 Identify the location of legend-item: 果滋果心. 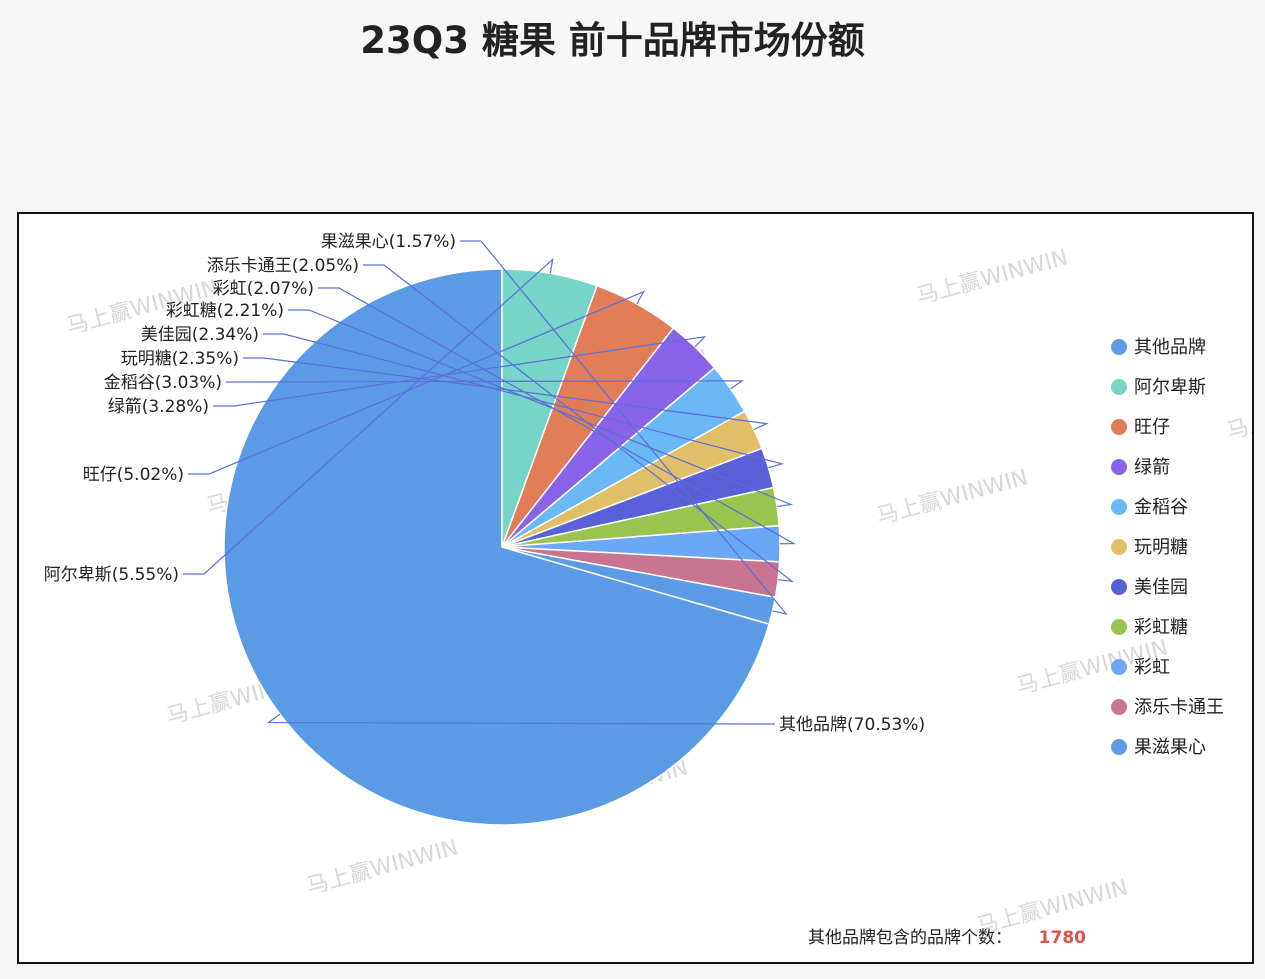
(1158, 747).